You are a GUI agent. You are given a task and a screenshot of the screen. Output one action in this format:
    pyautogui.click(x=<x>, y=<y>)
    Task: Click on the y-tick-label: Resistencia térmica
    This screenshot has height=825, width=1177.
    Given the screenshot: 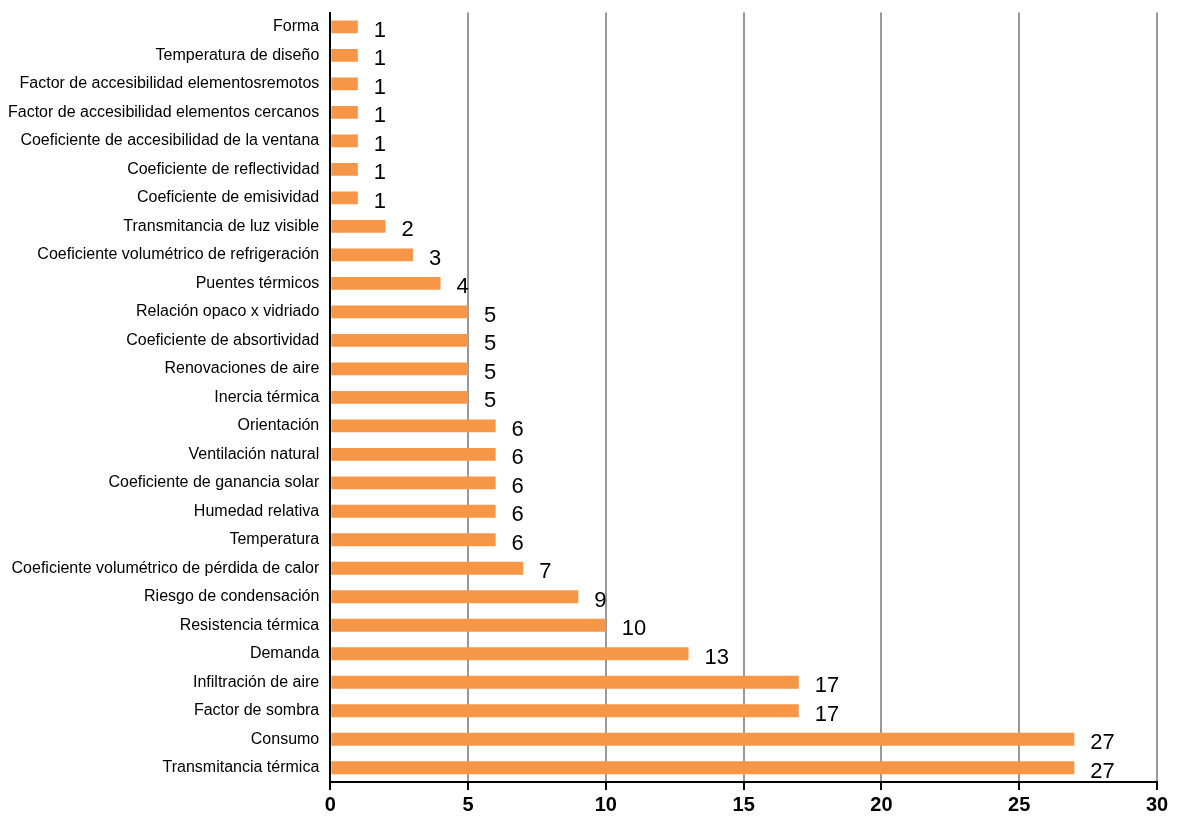 What is the action you would take?
    pyautogui.click(x=249, y=624)
    